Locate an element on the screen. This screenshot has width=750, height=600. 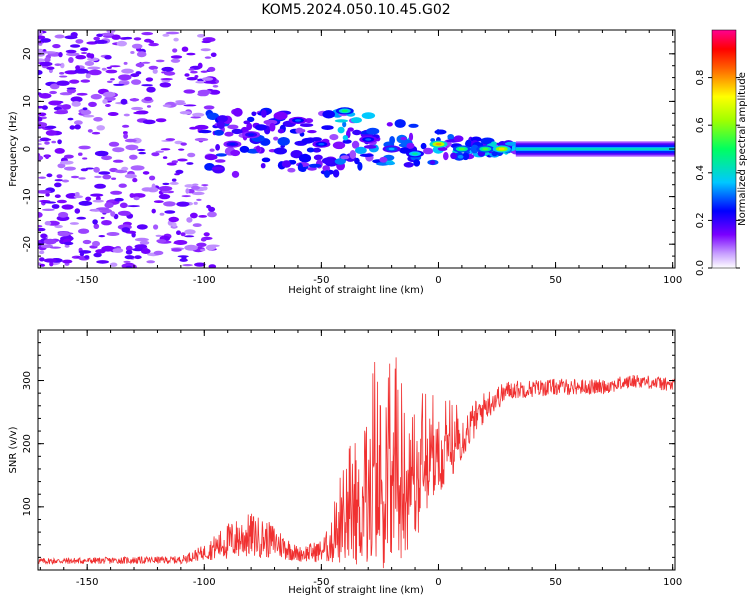
y-tick-label: 100 is located at coordinates (27, 506).